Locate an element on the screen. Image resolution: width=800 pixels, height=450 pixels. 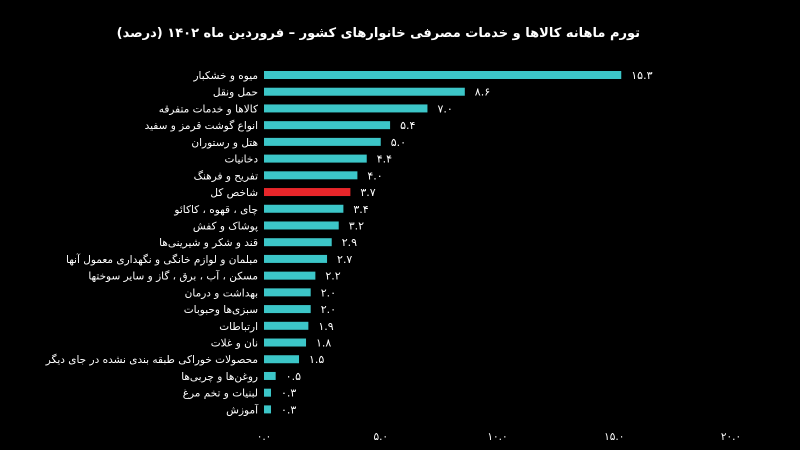
category-label: لبنیات و تخم مرغ is located at coordinates (220, 394).